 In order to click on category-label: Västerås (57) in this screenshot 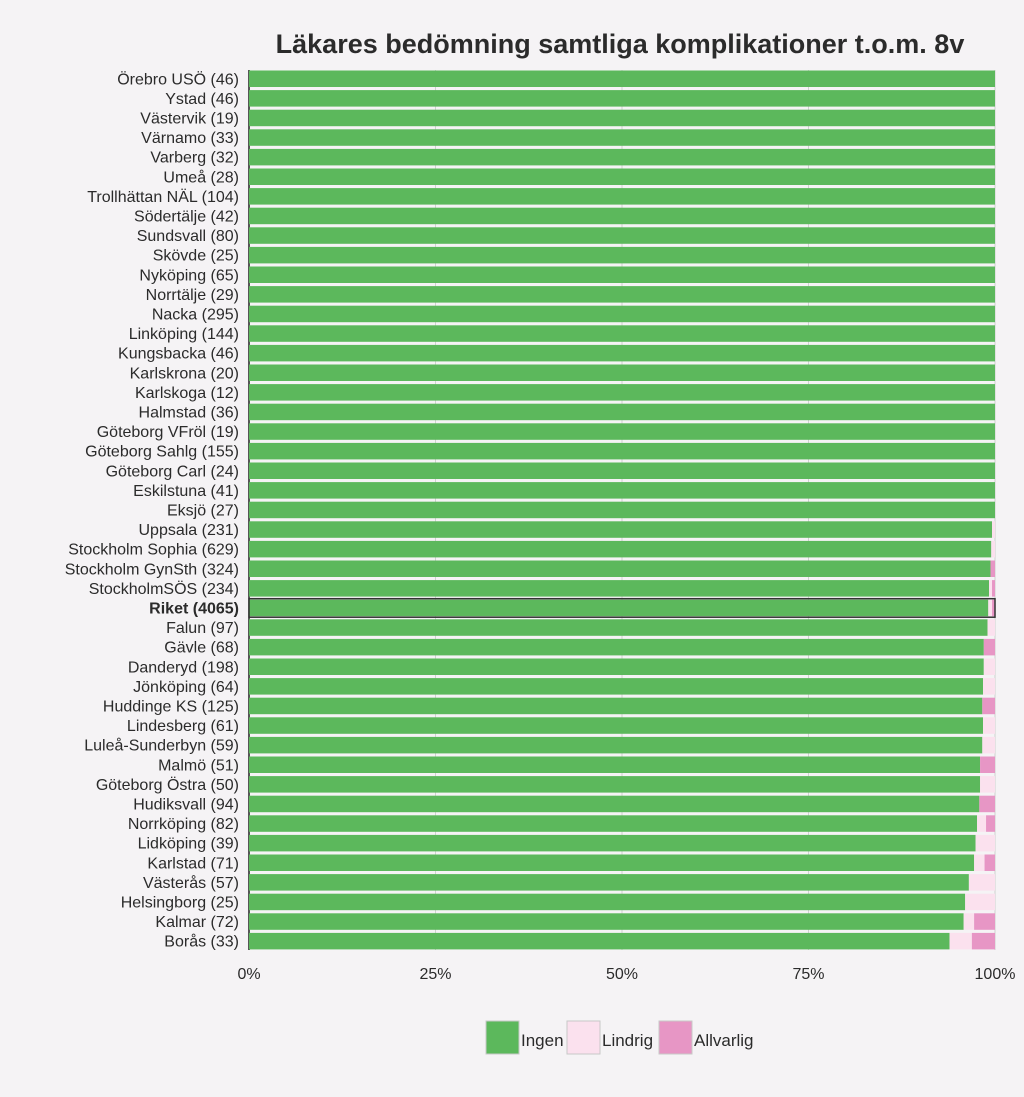, I will do `click(191, 883)`.